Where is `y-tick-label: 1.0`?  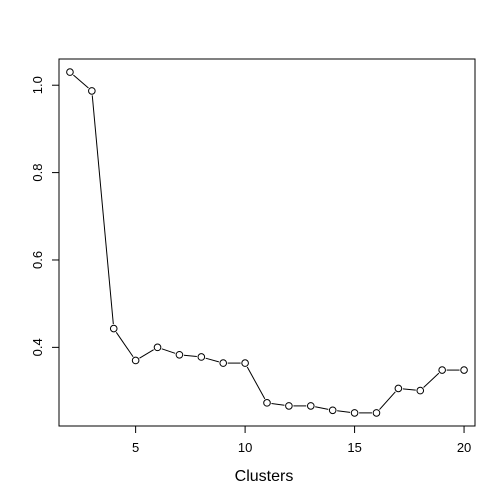
y-tick-label: 1.0 is located at coordinates (37, 85).